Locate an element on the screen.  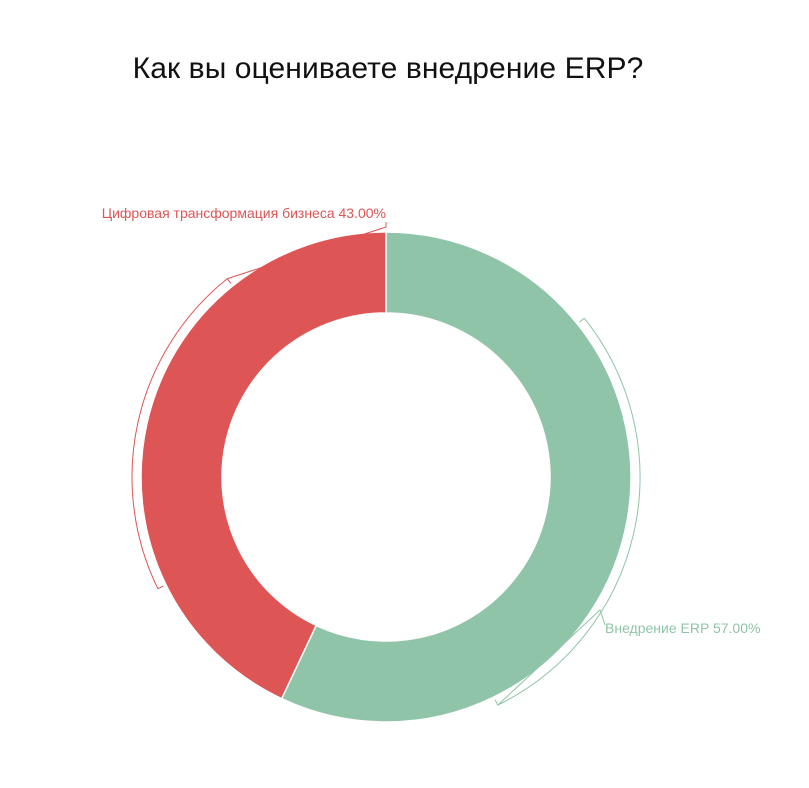
slice-label-цифровая-трансформация-бизнеса: Цифровая трансформация бизнеса 43.00% is located at coordinates (244, 213).